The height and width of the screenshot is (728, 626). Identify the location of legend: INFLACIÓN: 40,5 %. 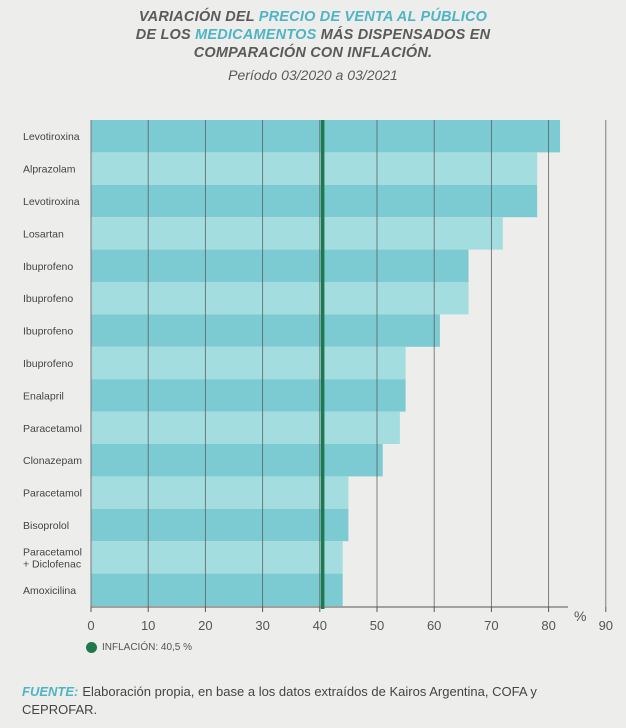
(139, 647).